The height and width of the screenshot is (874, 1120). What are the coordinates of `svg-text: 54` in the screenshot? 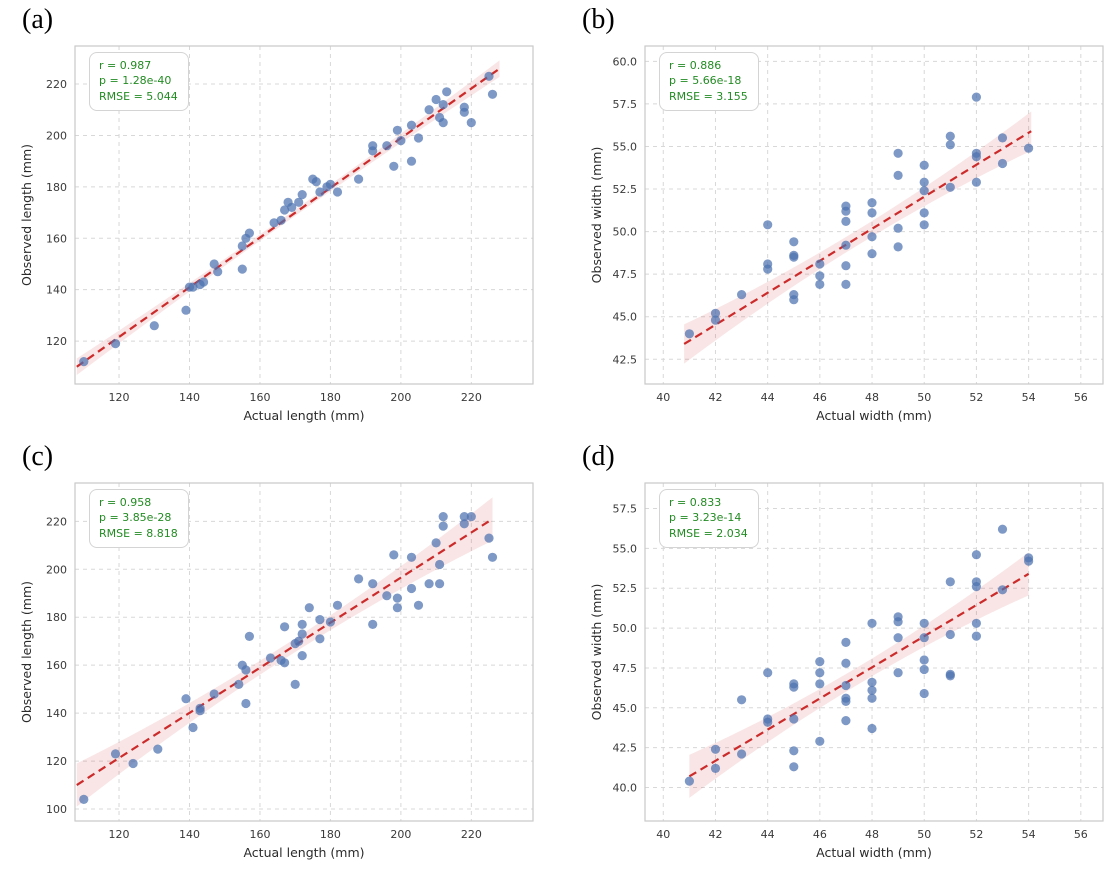 It's located at (1029, 834).